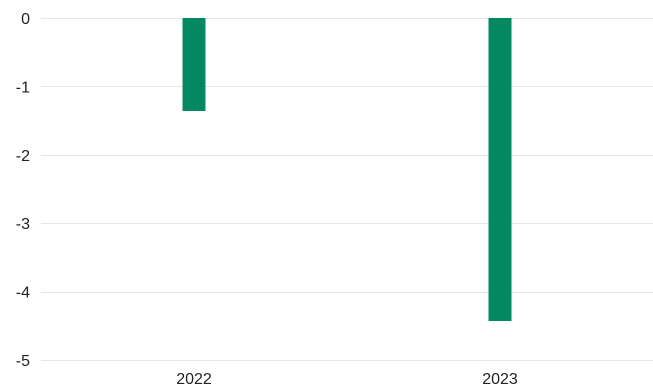 Image resolution: width=653 pixels, height=385 pixels. What do you see at coordinates (23, 87) in the screenshot?
I see `y-tick-label: -1` at bounding box center [23, 87].